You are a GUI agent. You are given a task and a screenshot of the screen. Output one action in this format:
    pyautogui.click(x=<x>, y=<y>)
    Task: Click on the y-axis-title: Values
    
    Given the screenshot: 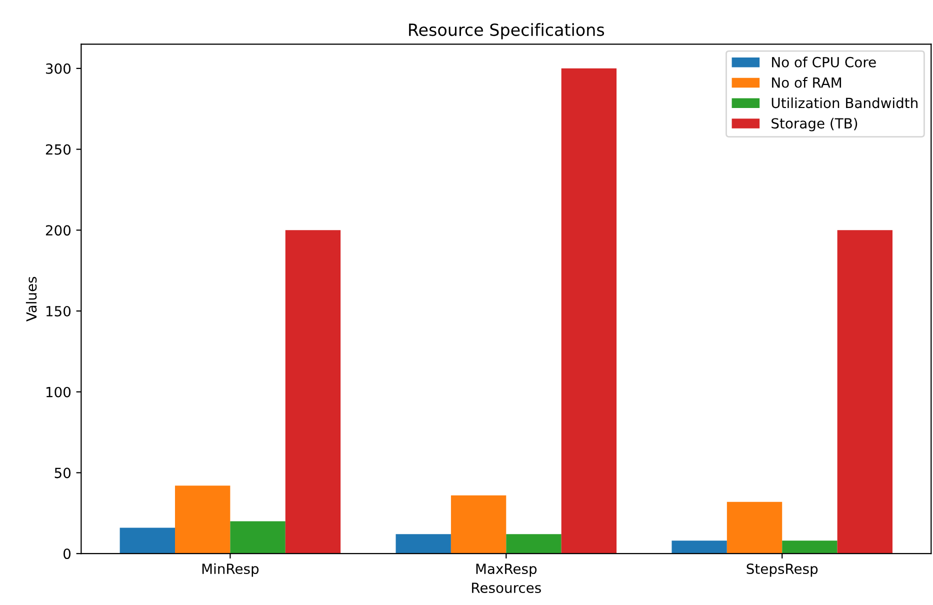 What is the action you would take?
    pyautogui.click(x=31, y=299)
    